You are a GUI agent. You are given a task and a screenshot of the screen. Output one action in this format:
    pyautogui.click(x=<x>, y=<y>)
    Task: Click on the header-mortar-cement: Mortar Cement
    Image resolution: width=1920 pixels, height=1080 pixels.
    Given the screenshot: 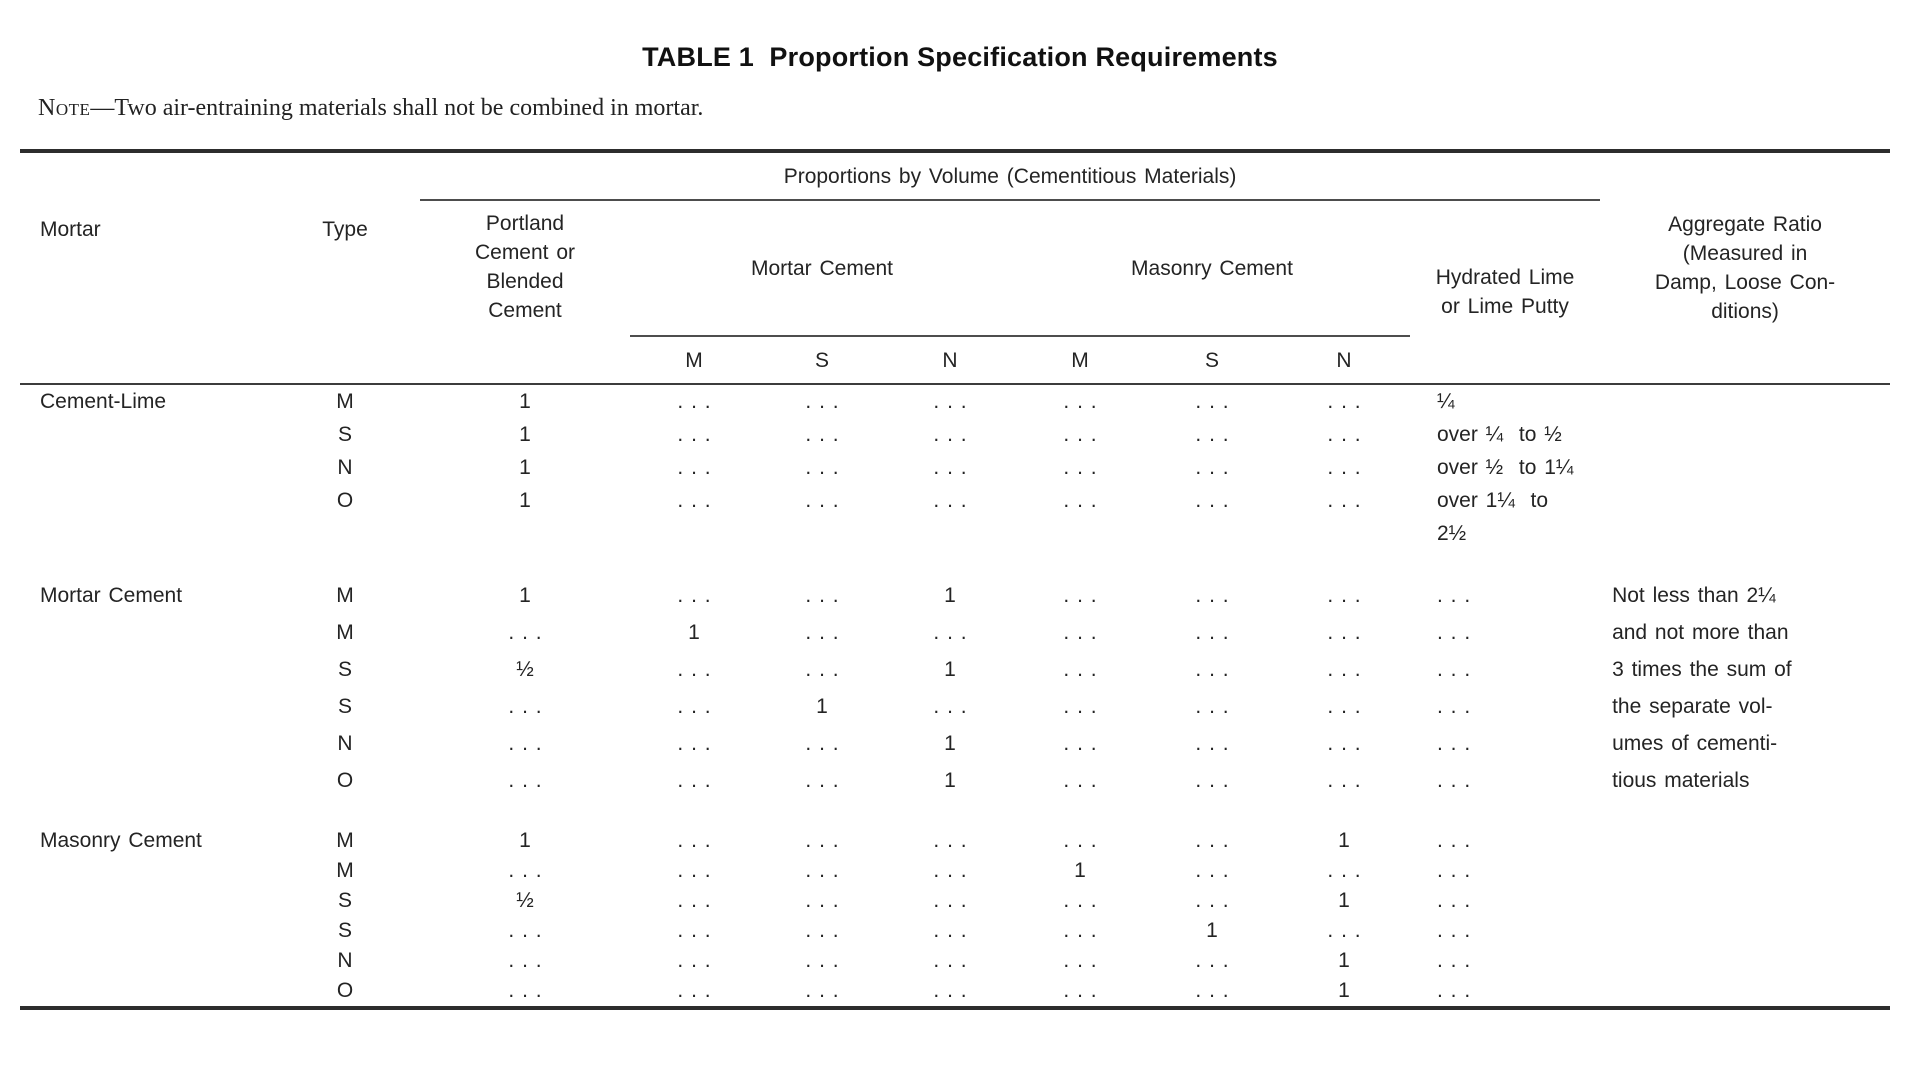 What is the action you would take?
    pyautogui.click(x=822, y=268)
    